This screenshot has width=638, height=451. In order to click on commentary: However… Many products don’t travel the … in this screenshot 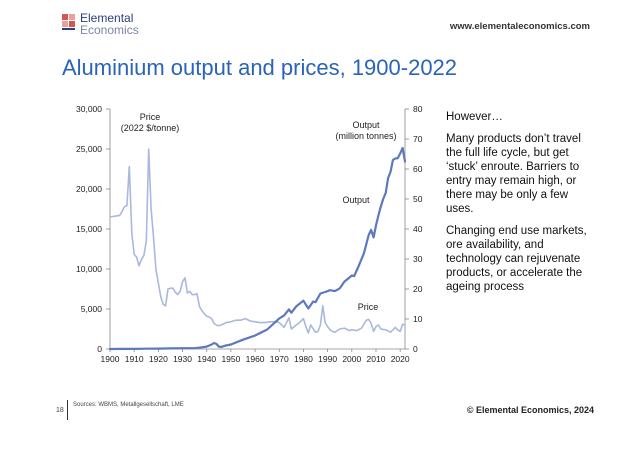, I will do `click(521, 206)`.